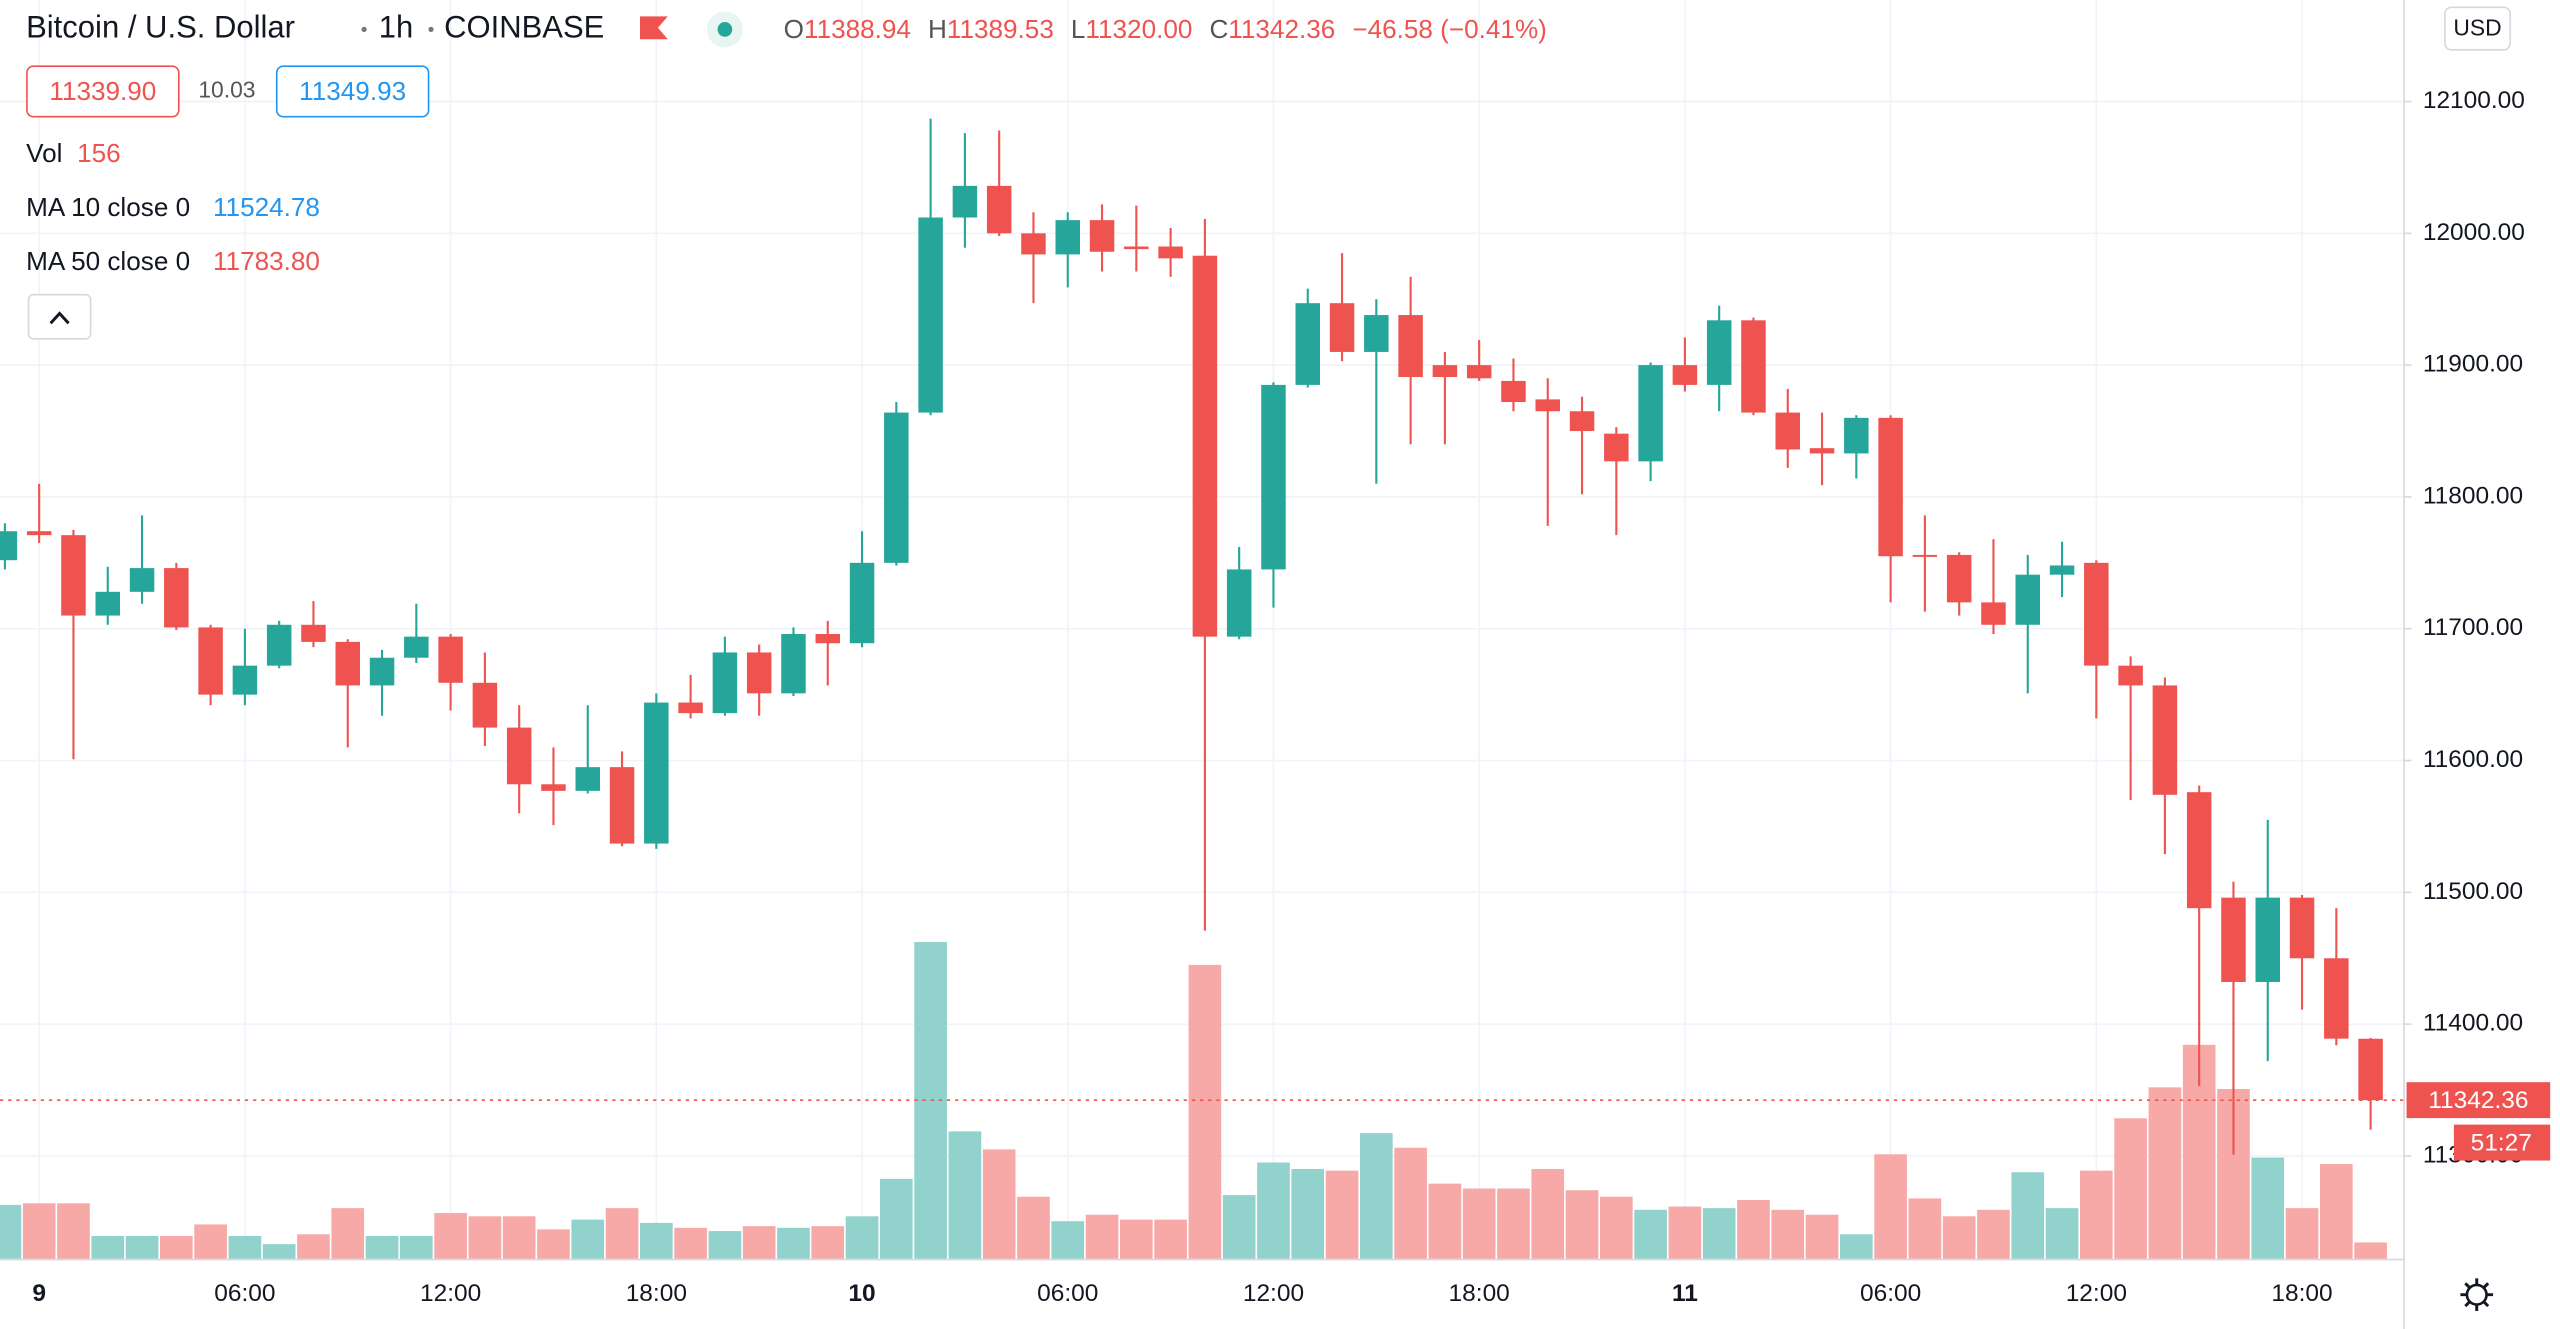  I want to click on flag-icon, so click(654, 28).